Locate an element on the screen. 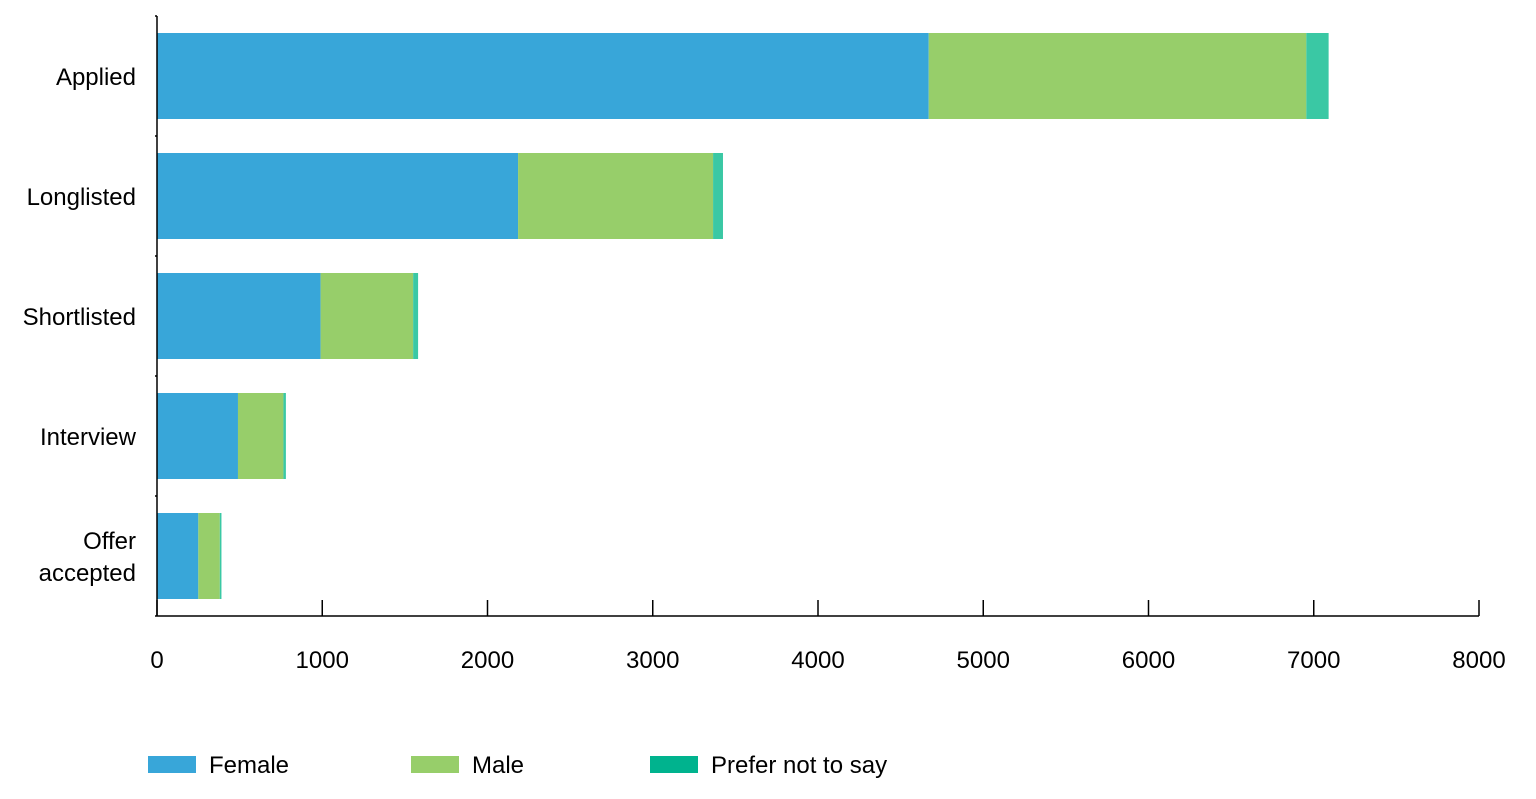  legend-label-female: Female is located at coordinates (249, 765).